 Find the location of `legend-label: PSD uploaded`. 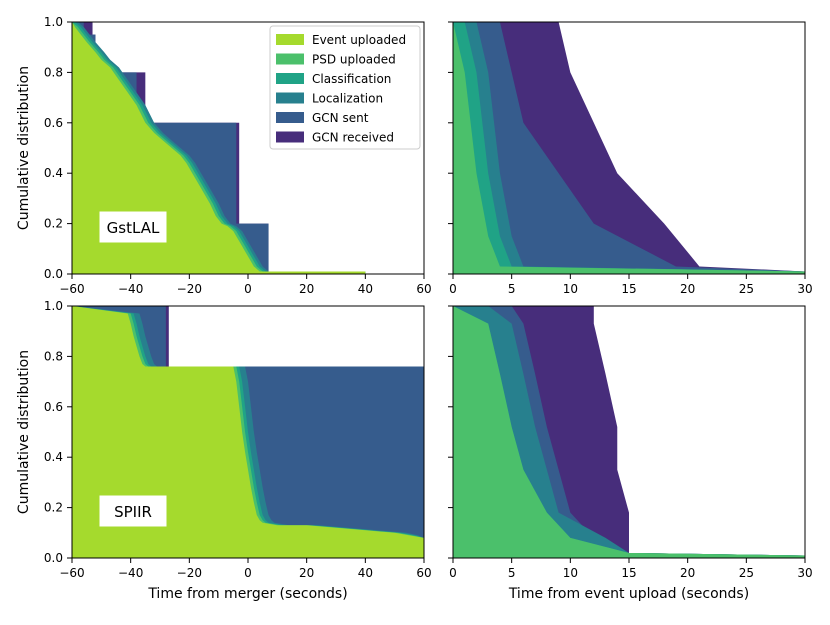

legend-label: PSD uploaded is located at coordinates (354, 60).